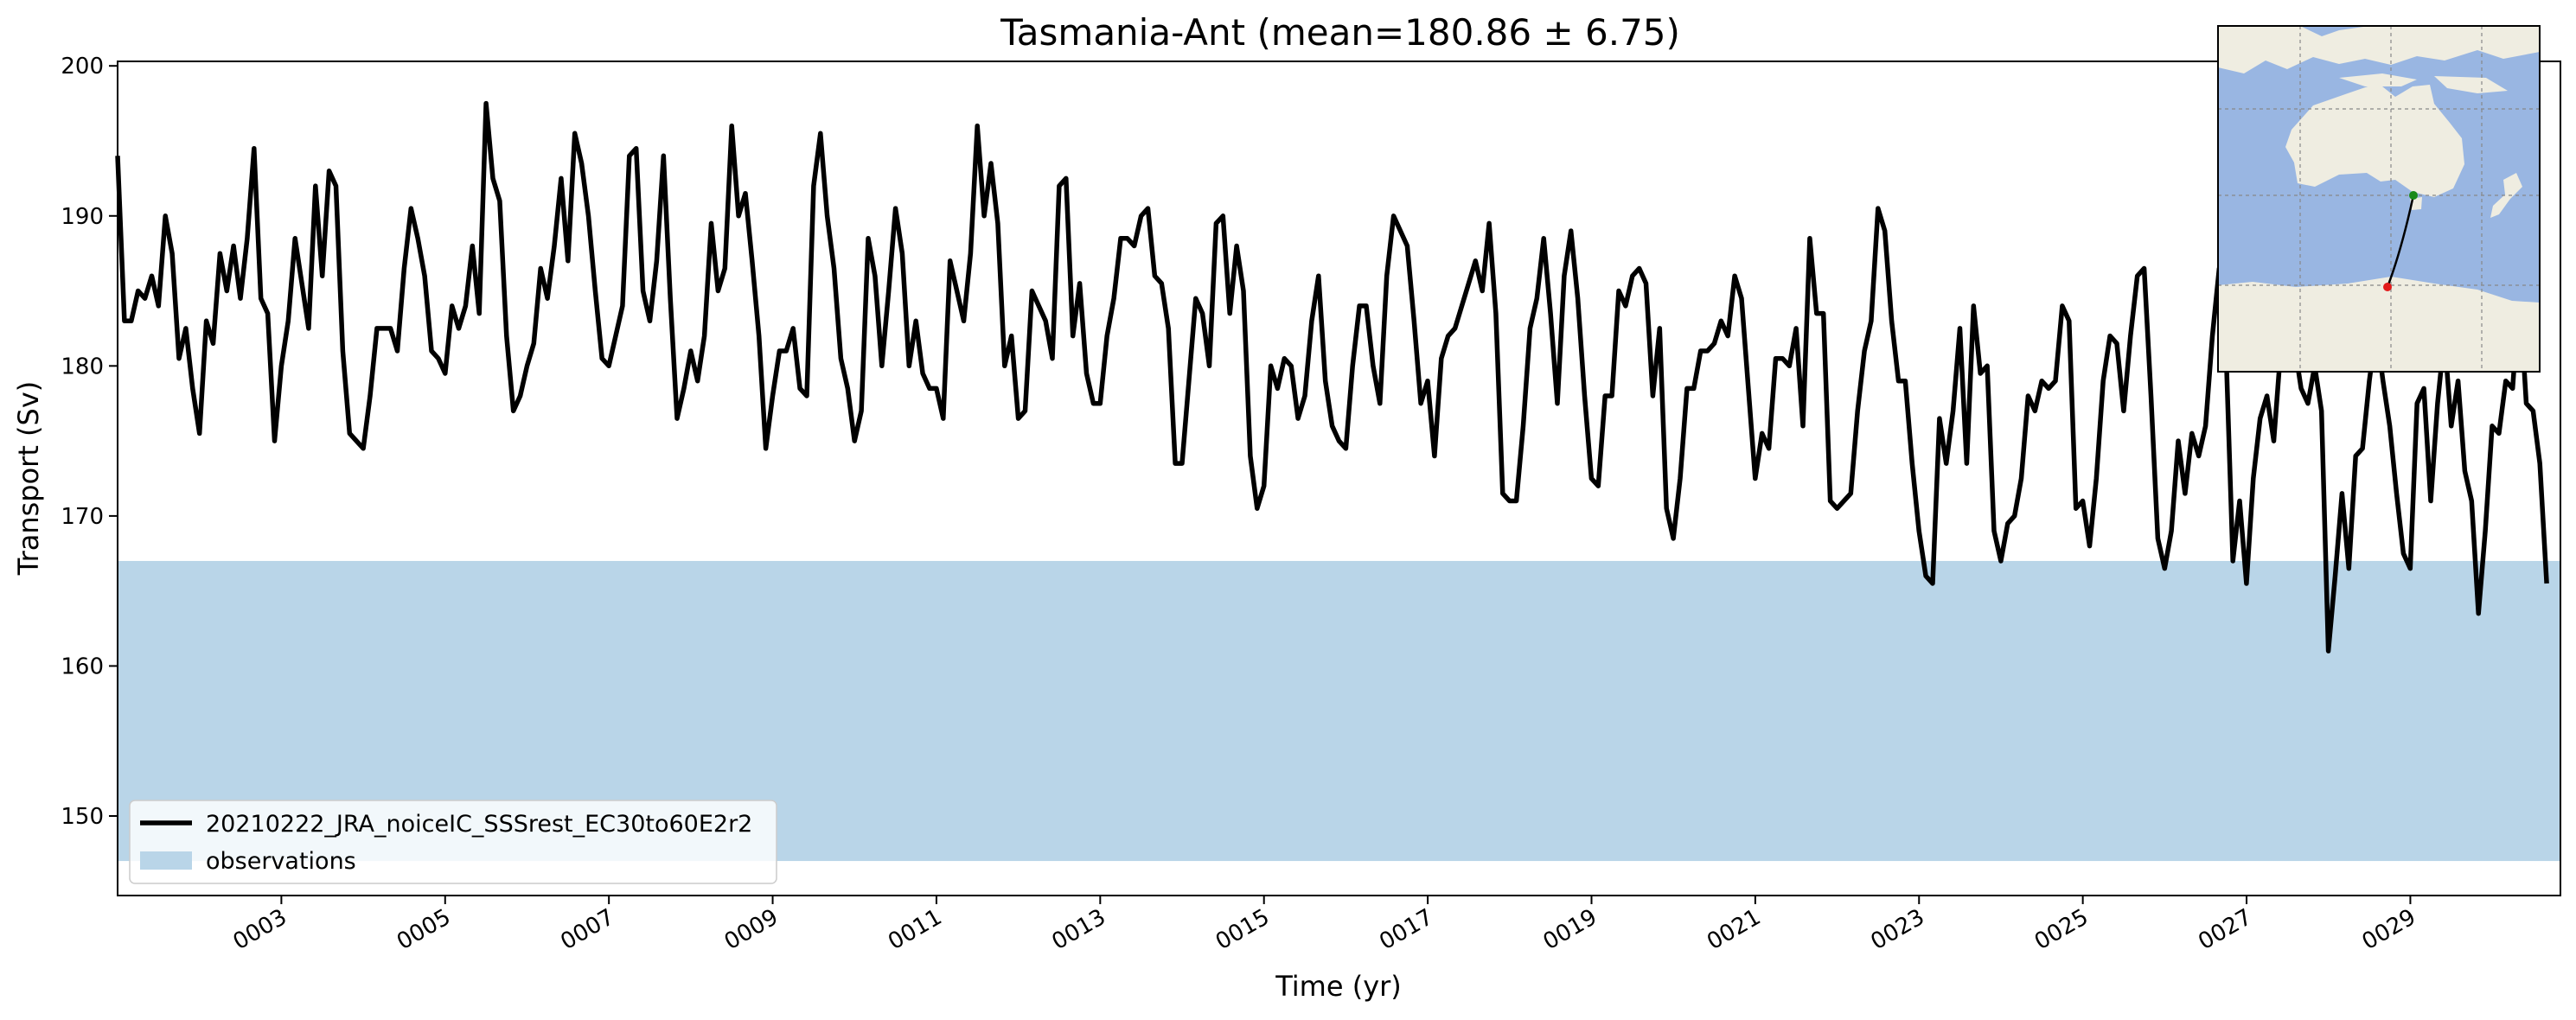  What do you see at coordinates (1243, 930) in the screenshot?
I see `x-tick-label: 0015` at bounding box center [1243, 930].